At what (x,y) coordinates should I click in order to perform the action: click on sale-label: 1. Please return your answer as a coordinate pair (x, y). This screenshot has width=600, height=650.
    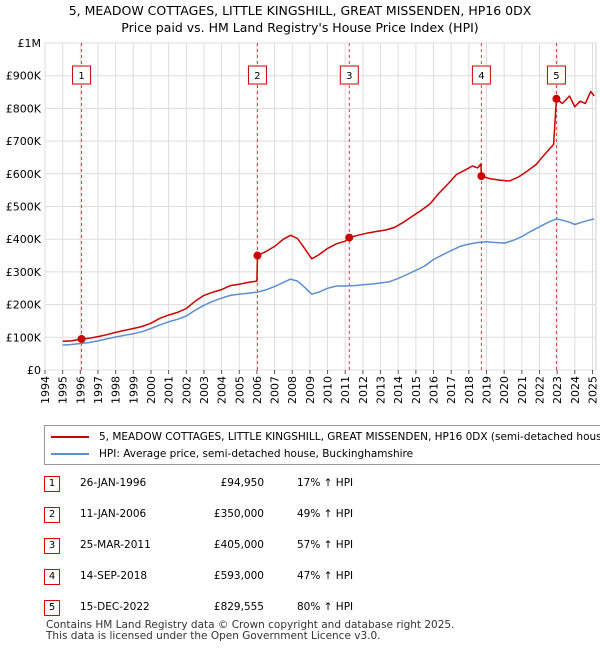
    Looking at the image, I should click on (81, 76).